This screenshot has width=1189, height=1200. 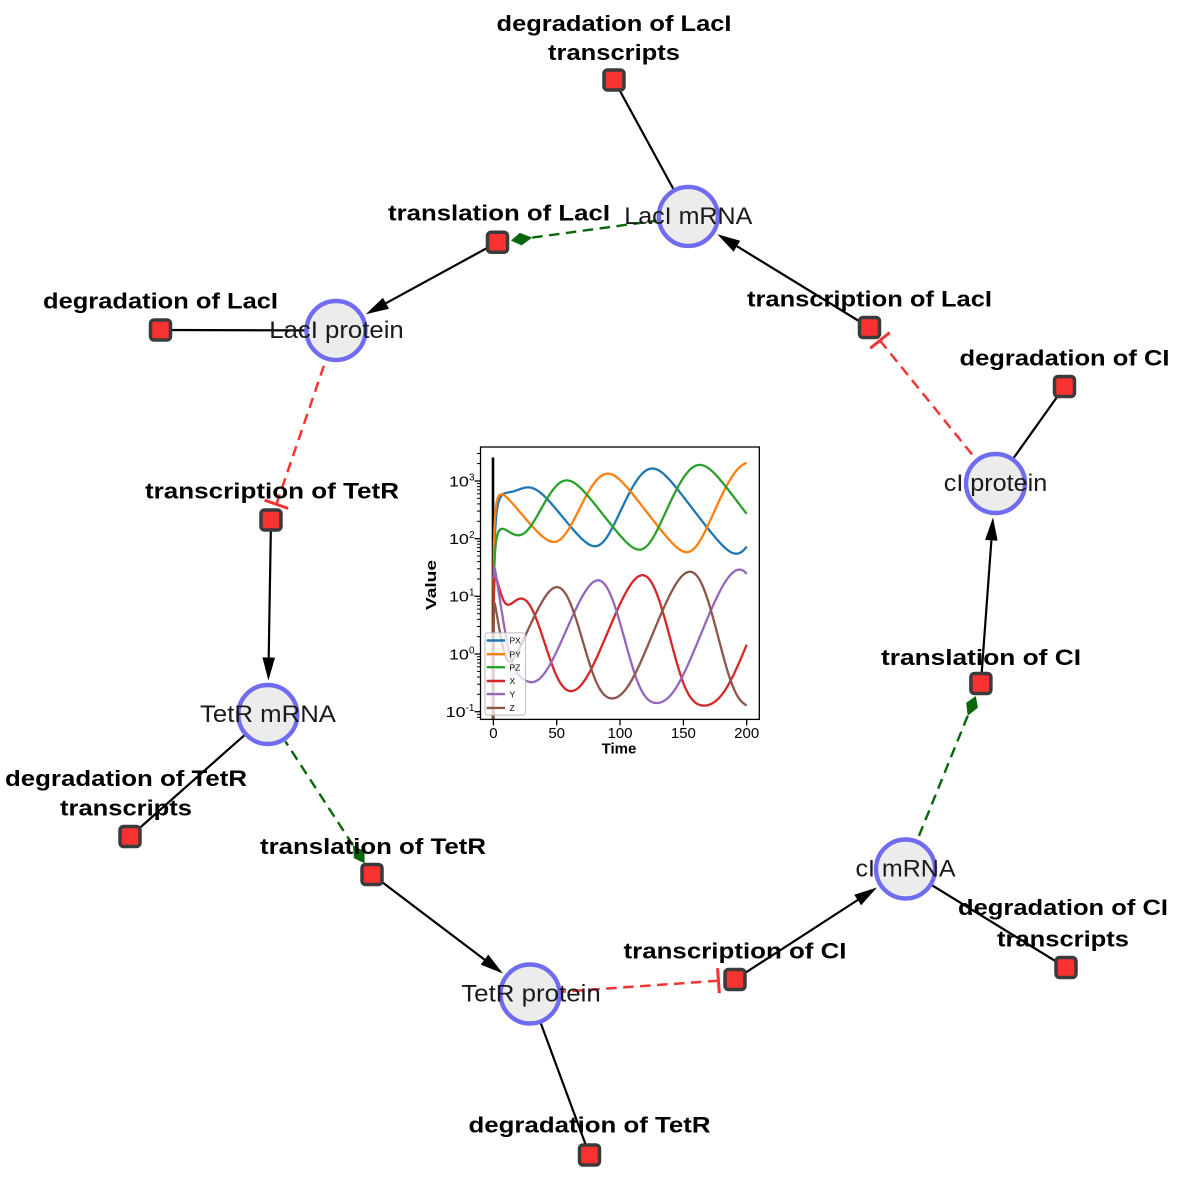 I want to click on svg-text: transcription of LacI, so click(x=869, y=299).